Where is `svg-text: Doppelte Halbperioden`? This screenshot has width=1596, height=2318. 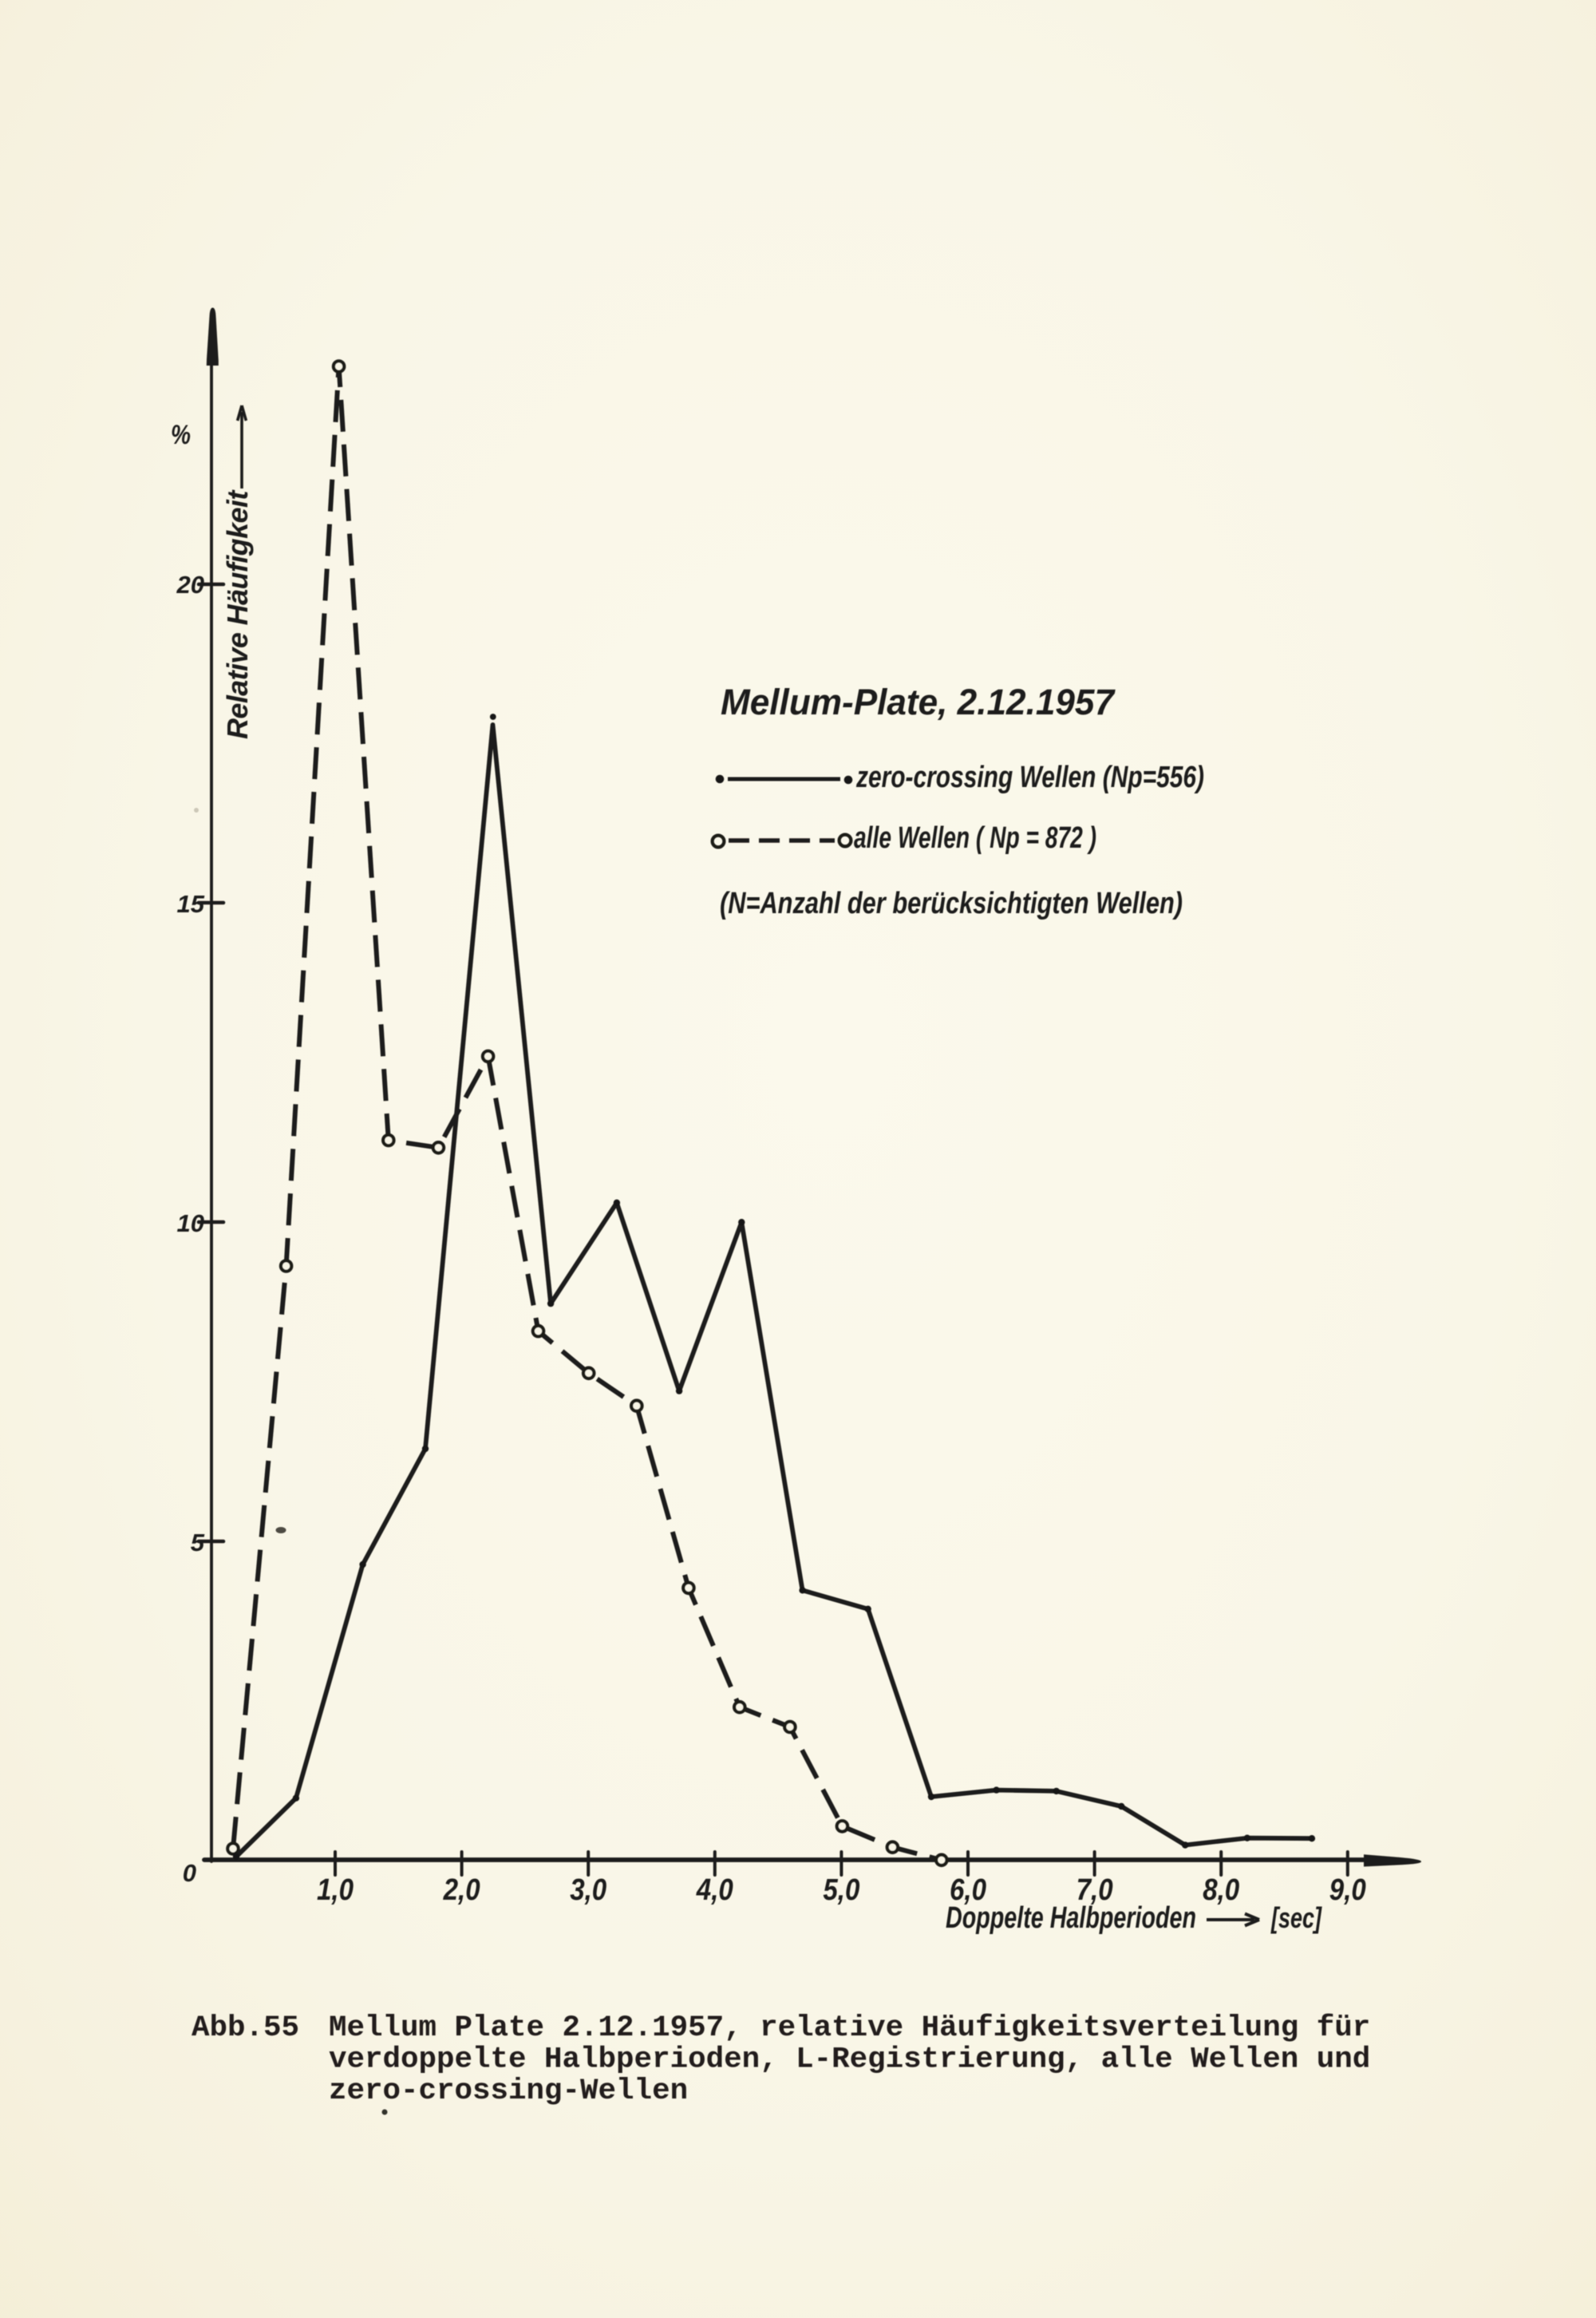 svg-text: Doppelte Halbperioden is located at coordinates (1071, 1918).